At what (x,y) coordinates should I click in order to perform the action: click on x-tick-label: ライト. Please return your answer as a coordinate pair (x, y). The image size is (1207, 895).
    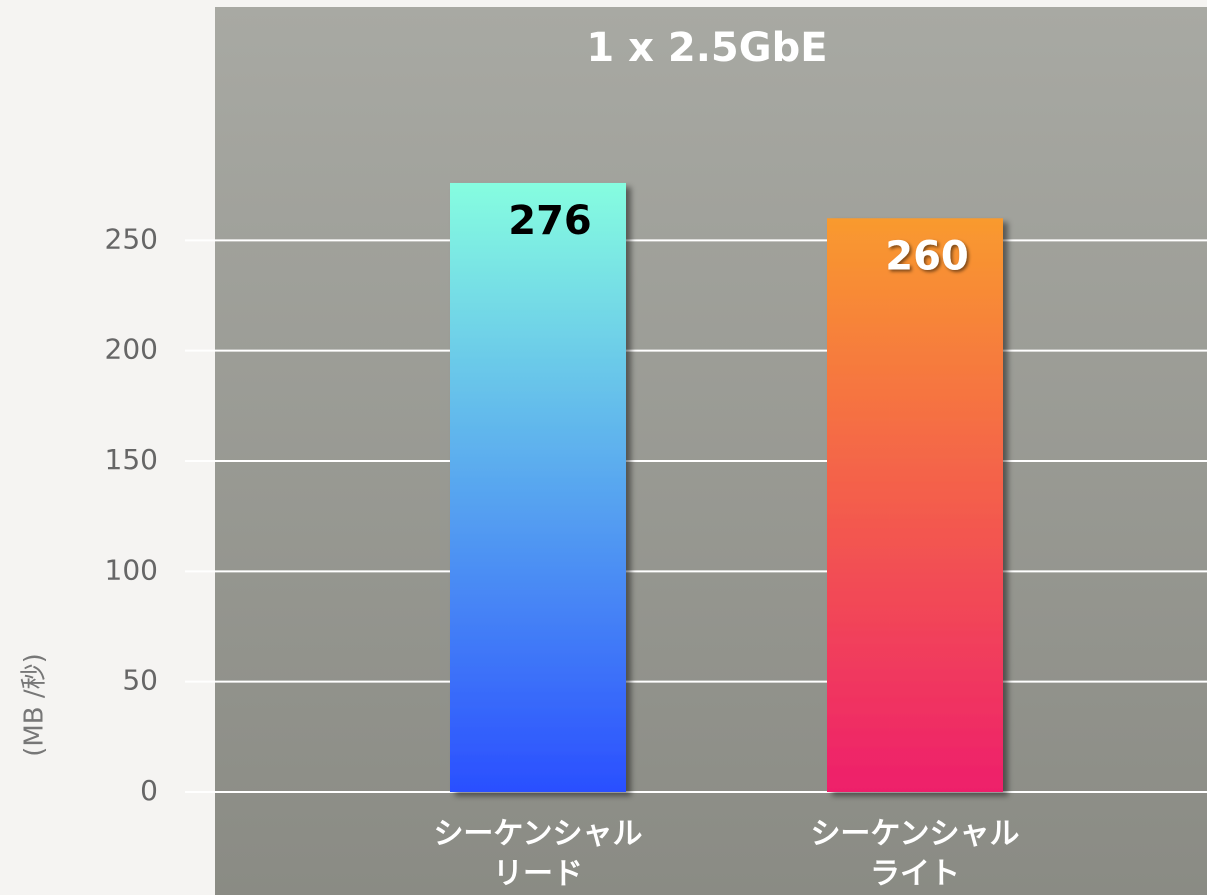
    Looking at the image, I should click on (915, 874).